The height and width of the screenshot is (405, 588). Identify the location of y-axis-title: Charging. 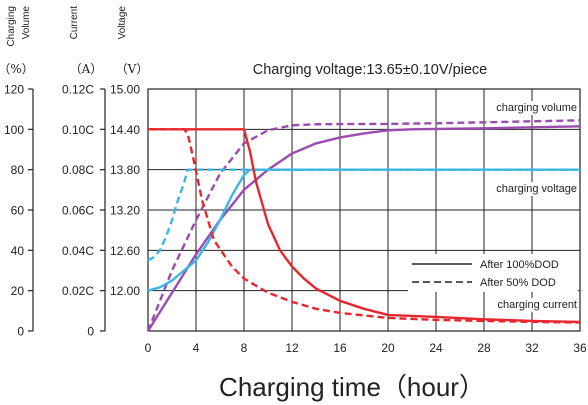
(11, 26).